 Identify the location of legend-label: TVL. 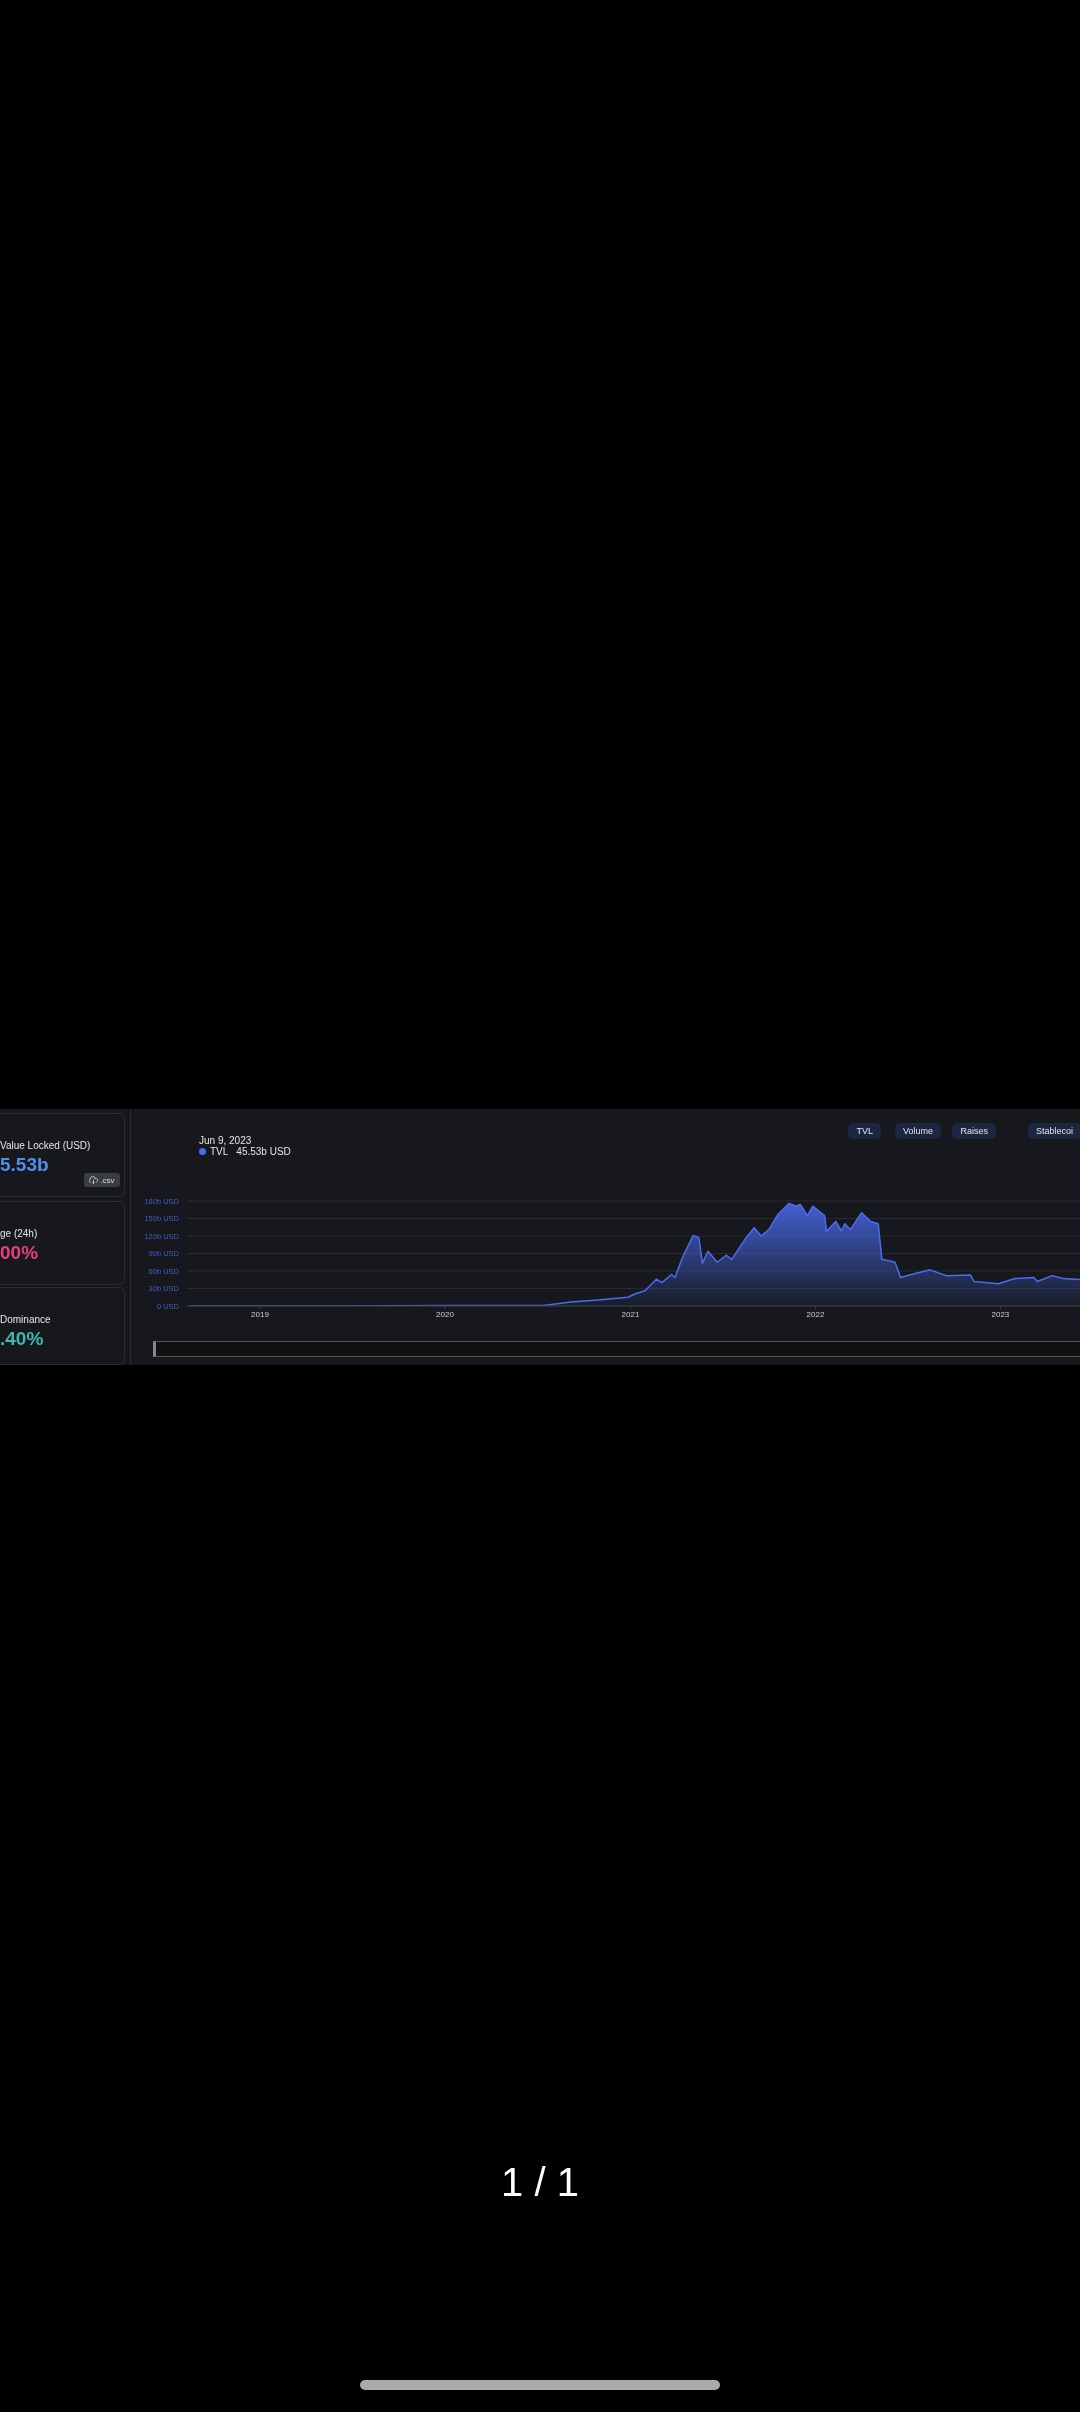
(219, 1151).